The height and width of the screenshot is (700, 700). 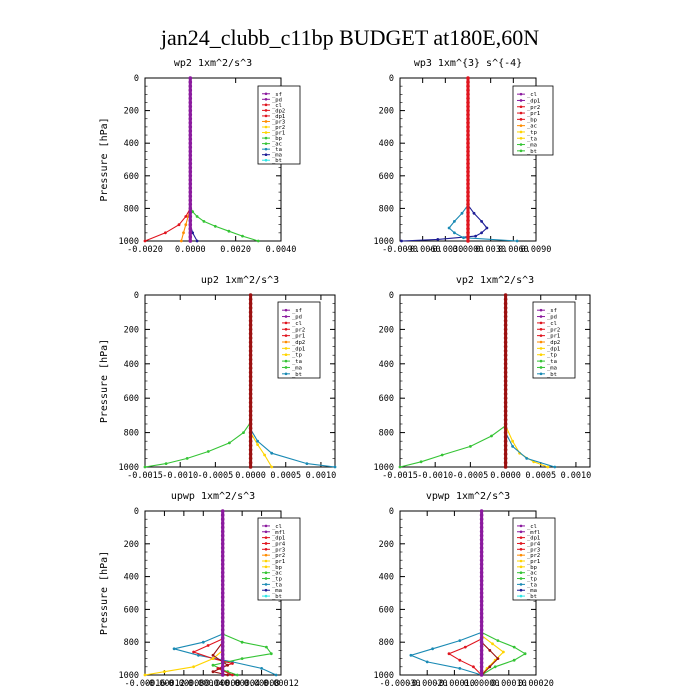 I want to click on y-tick-label: 600, so click(x=131, y=177).